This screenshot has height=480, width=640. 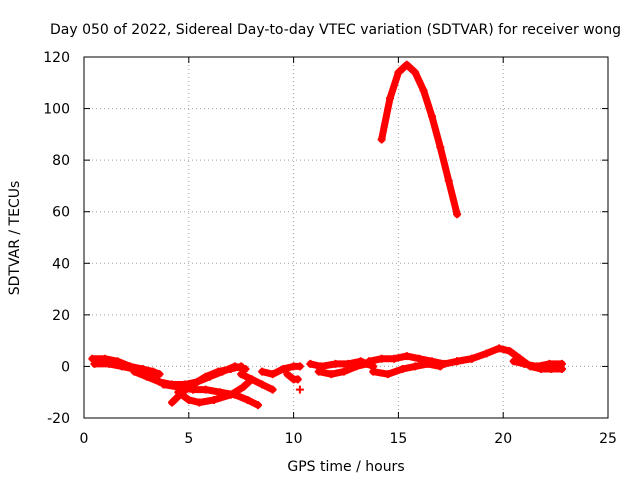 I want to click on y-tick-label: 100, so click(x=56, y=110).